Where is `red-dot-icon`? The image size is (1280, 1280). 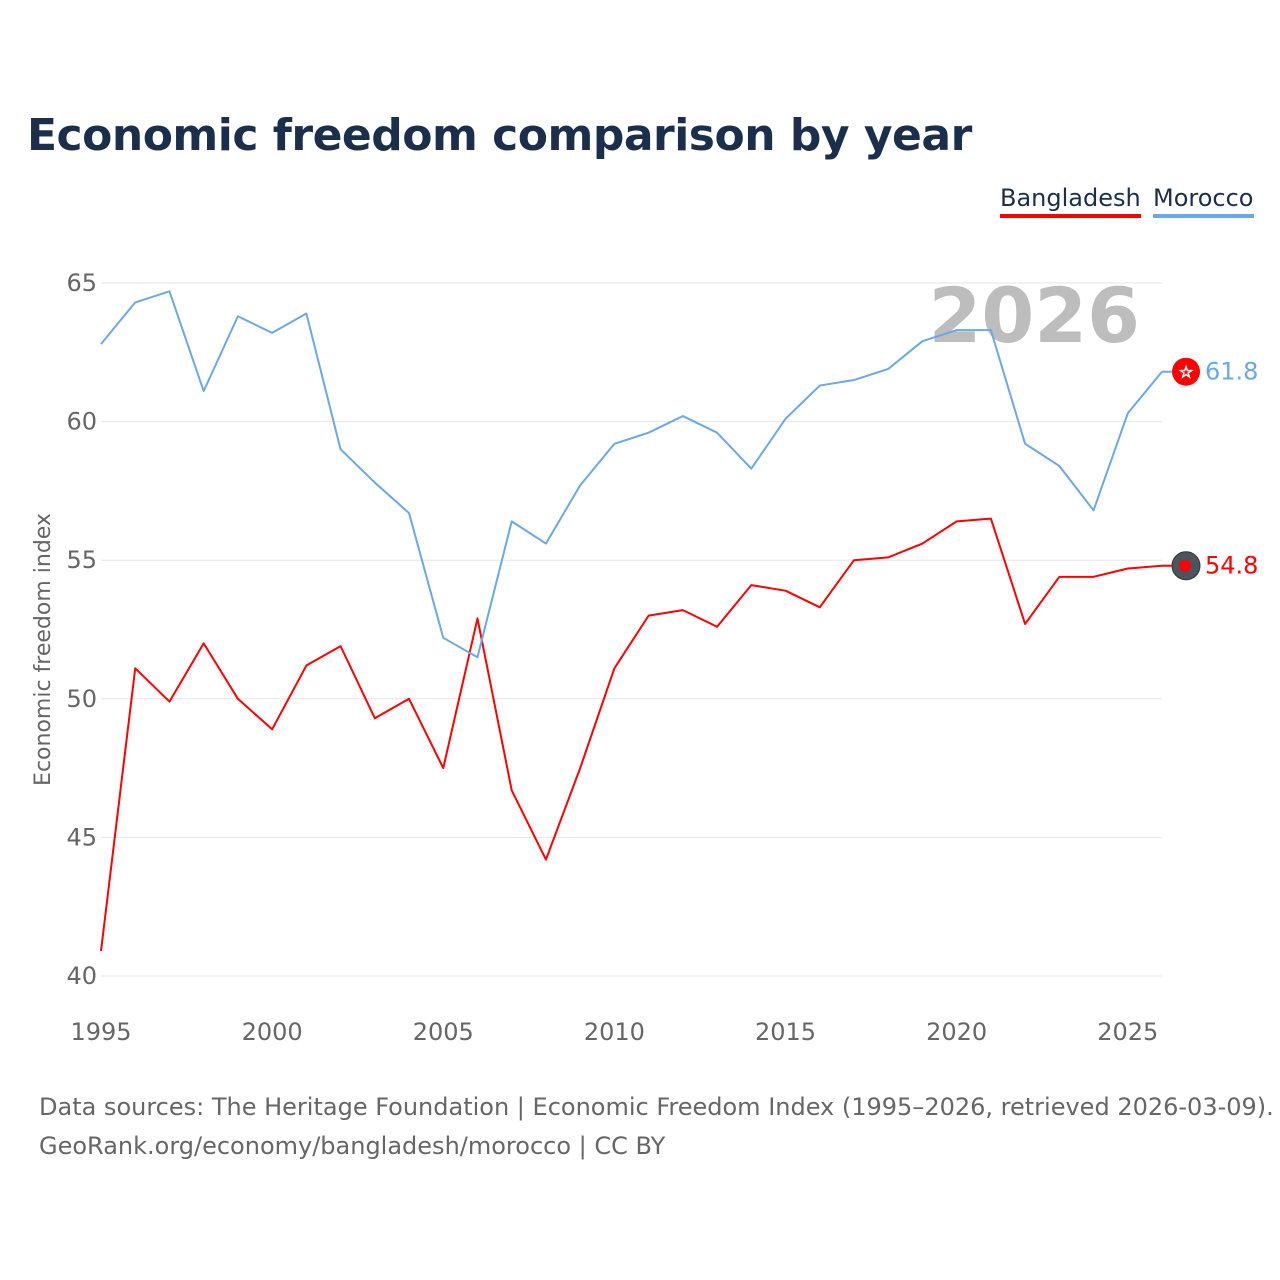
red-dot-icon is located at coordinates (1185, 565).